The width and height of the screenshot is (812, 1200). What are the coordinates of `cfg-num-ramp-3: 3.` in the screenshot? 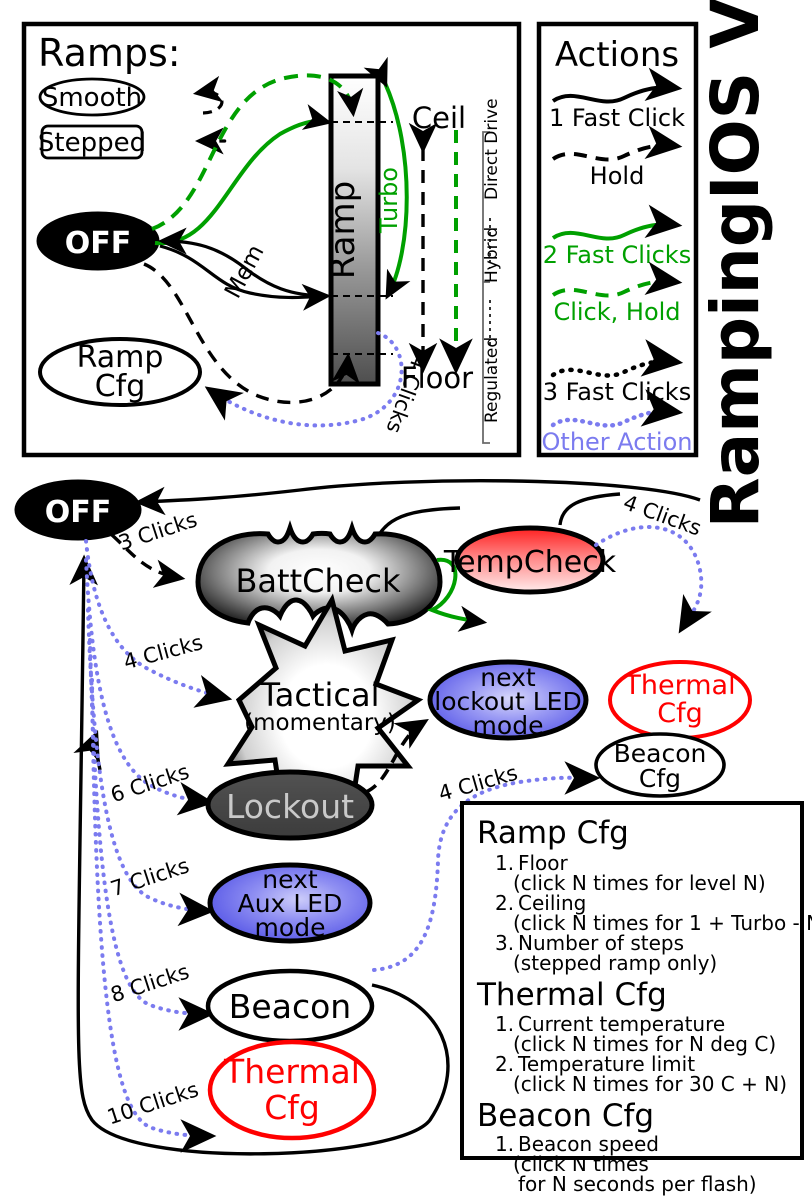 It's located at (504, 943).